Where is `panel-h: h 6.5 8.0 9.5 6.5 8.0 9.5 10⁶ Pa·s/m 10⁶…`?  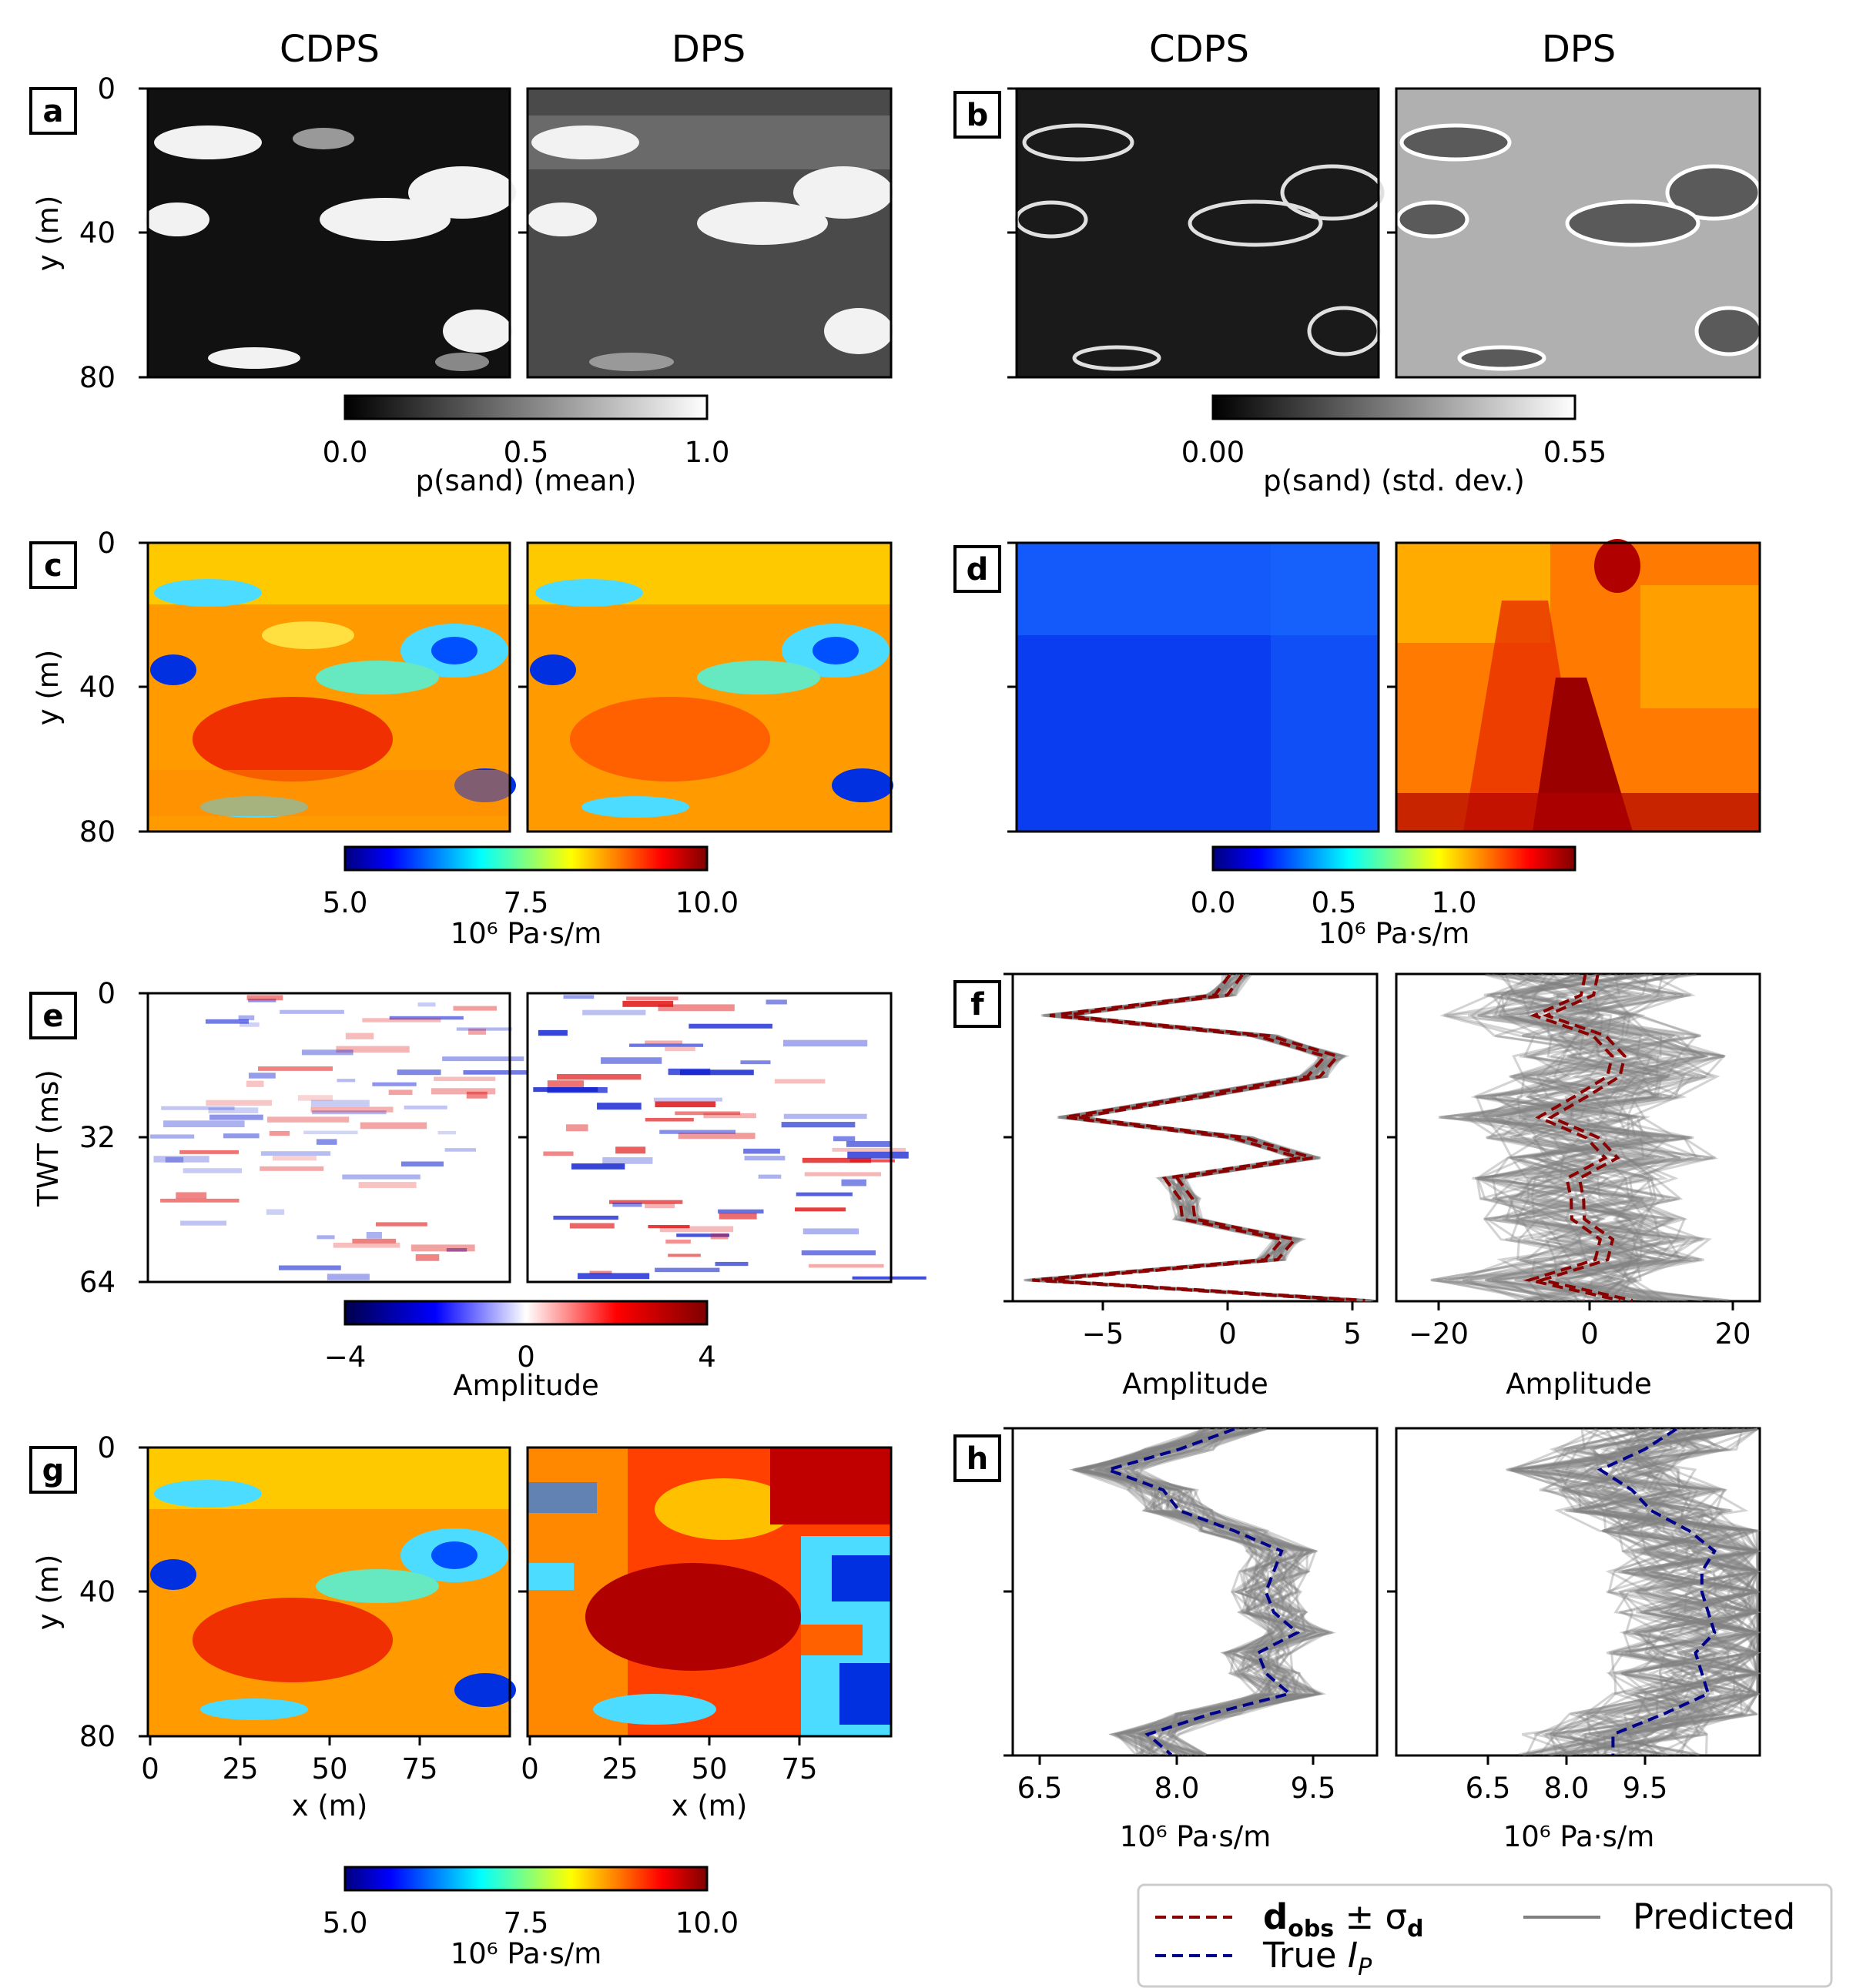 panel-h: h 6.5 8.0 9.5 6.5 8.0 9.5 10⁶ Pa·s/m 10⁶… is located at coordinates (1357, 1640).